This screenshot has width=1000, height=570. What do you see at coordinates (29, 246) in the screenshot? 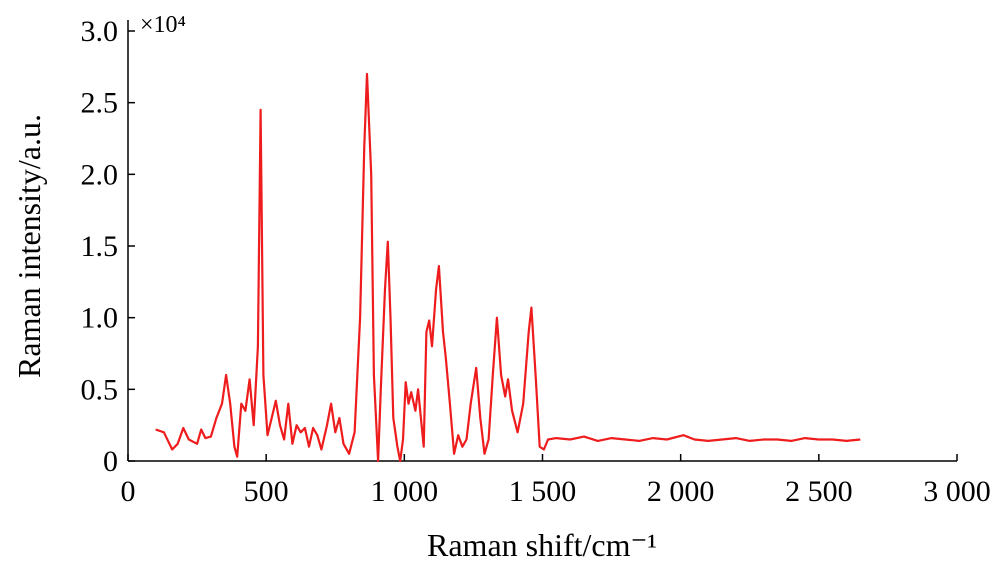
I see `y-axis-label: Raman intensity/a.u.` at bounding box center [29, 246].